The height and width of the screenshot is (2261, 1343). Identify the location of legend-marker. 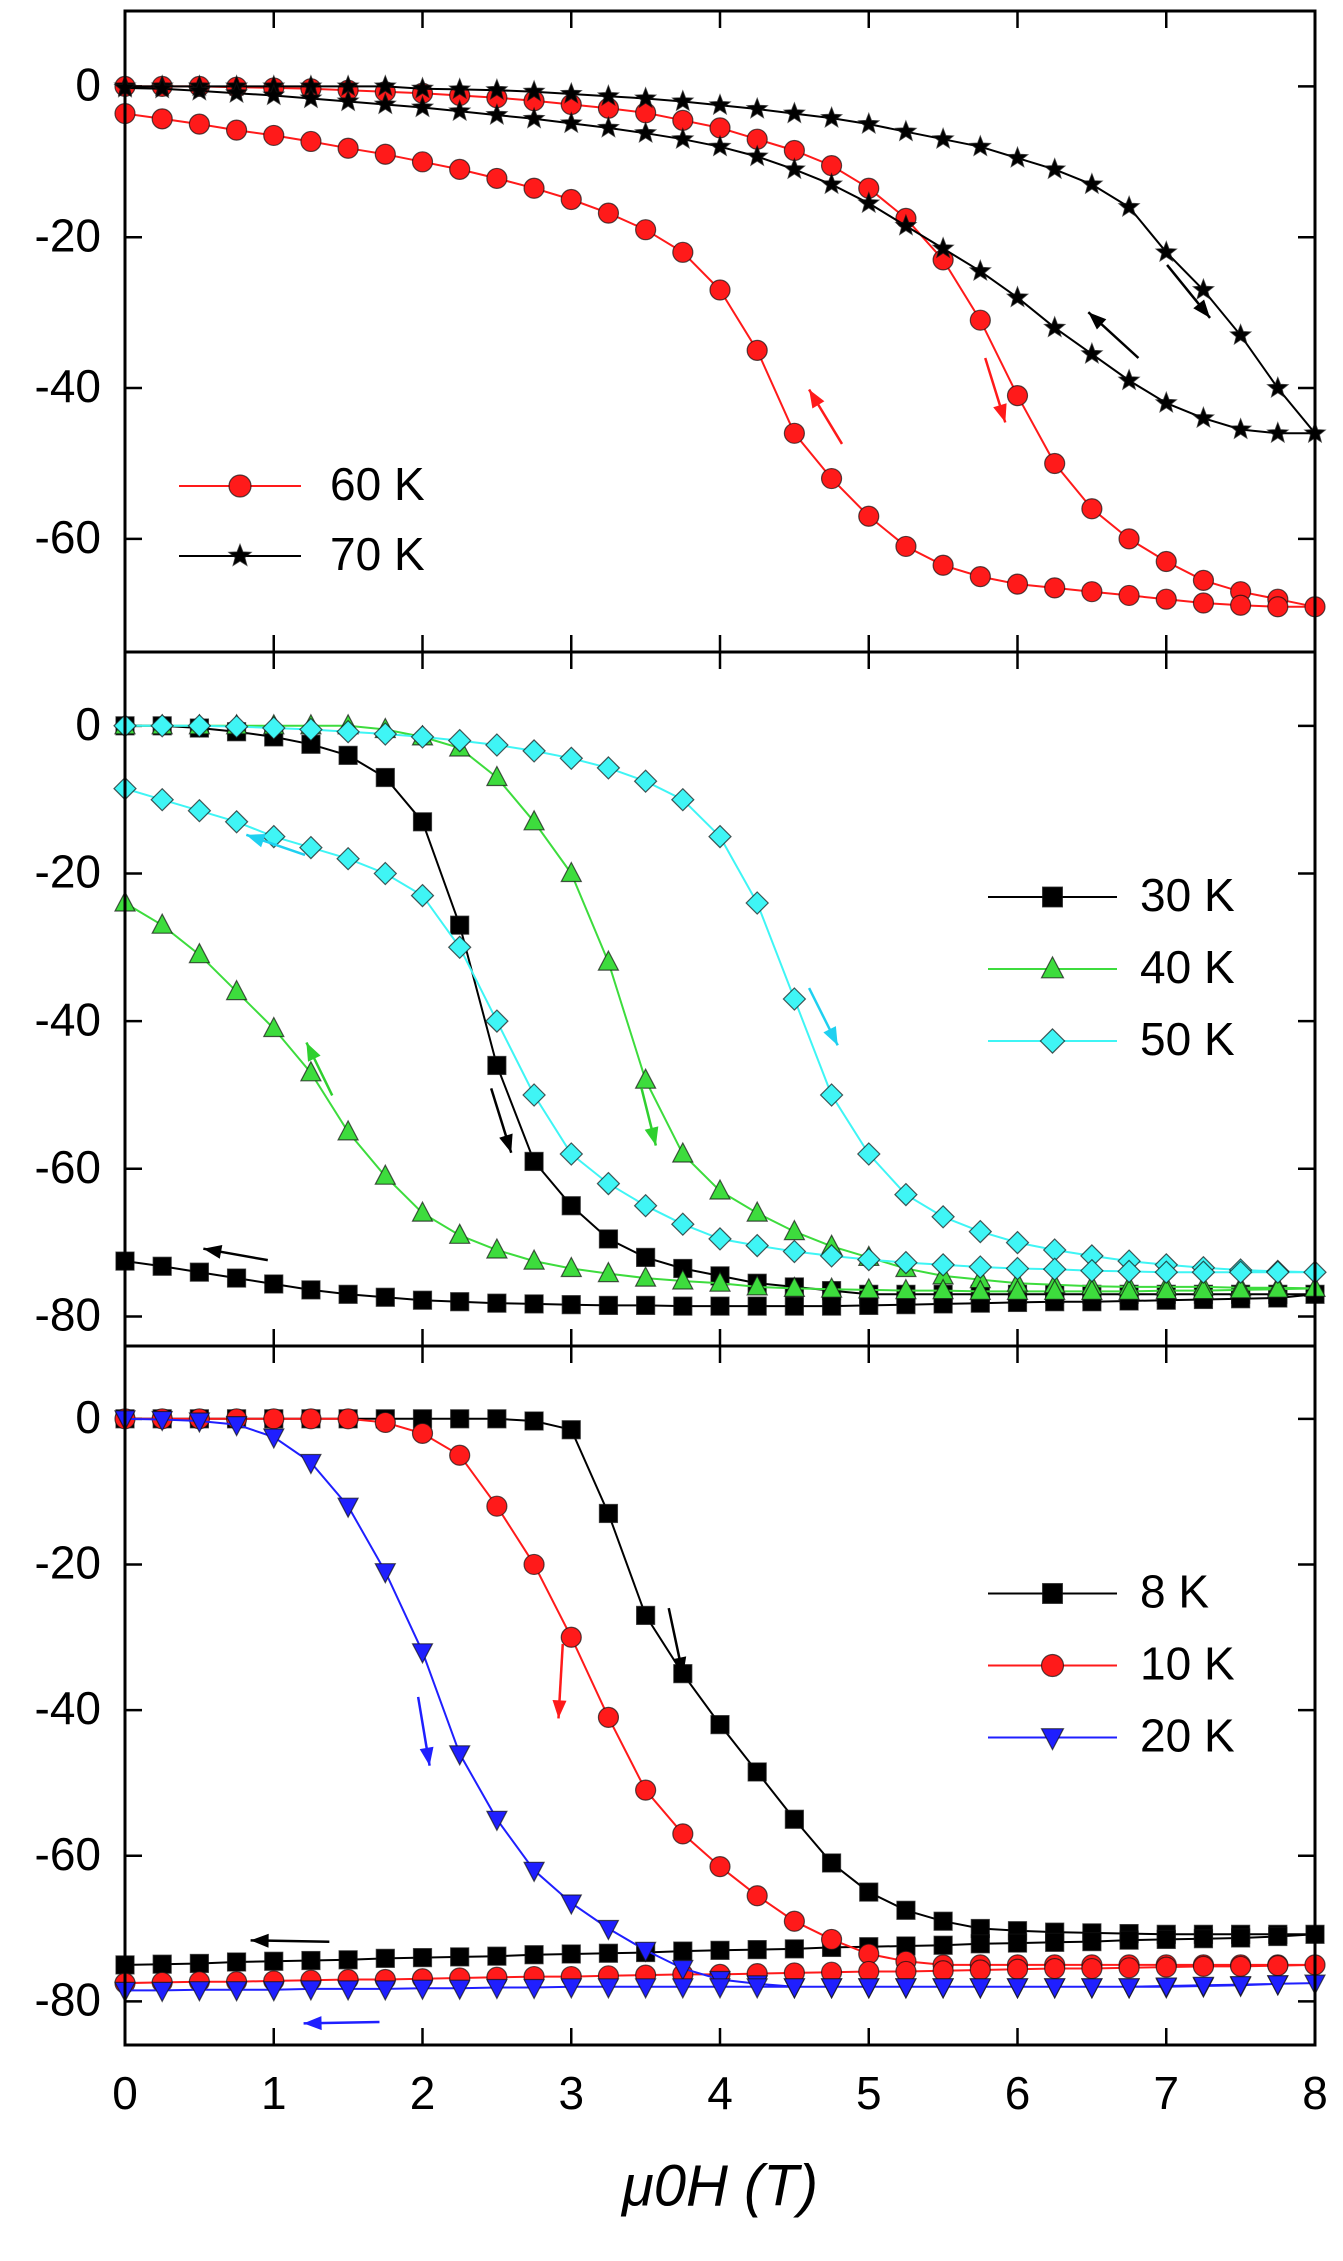
(1052, 897).